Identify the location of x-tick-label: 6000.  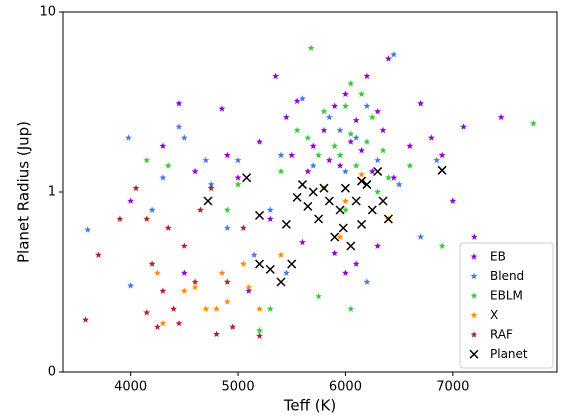
(345, 387).